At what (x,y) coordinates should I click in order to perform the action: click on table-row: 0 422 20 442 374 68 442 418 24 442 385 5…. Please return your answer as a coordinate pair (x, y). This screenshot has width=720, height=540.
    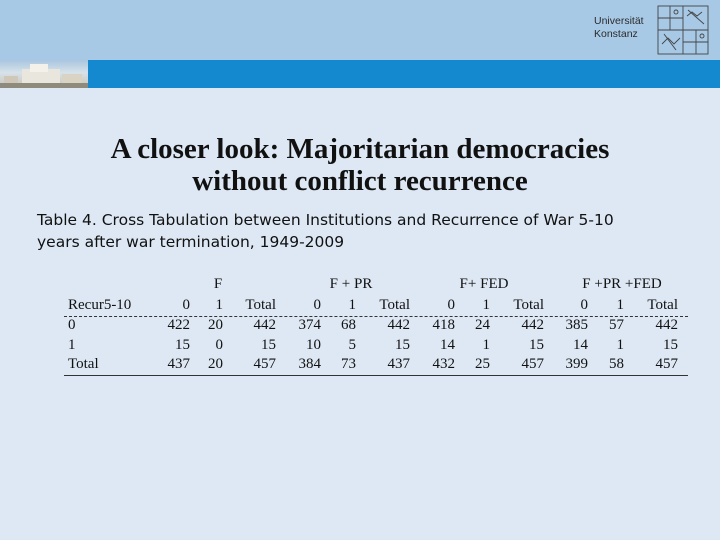
    Looking at the image, I should click on (376, 326).